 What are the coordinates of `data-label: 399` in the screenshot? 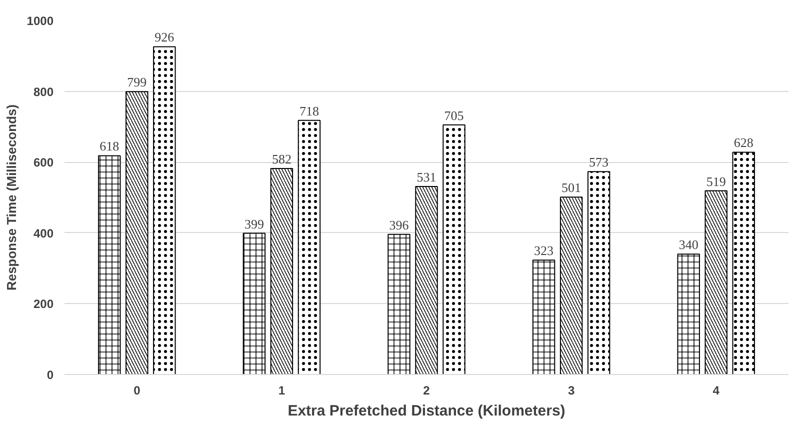 It's located at (254, 224).